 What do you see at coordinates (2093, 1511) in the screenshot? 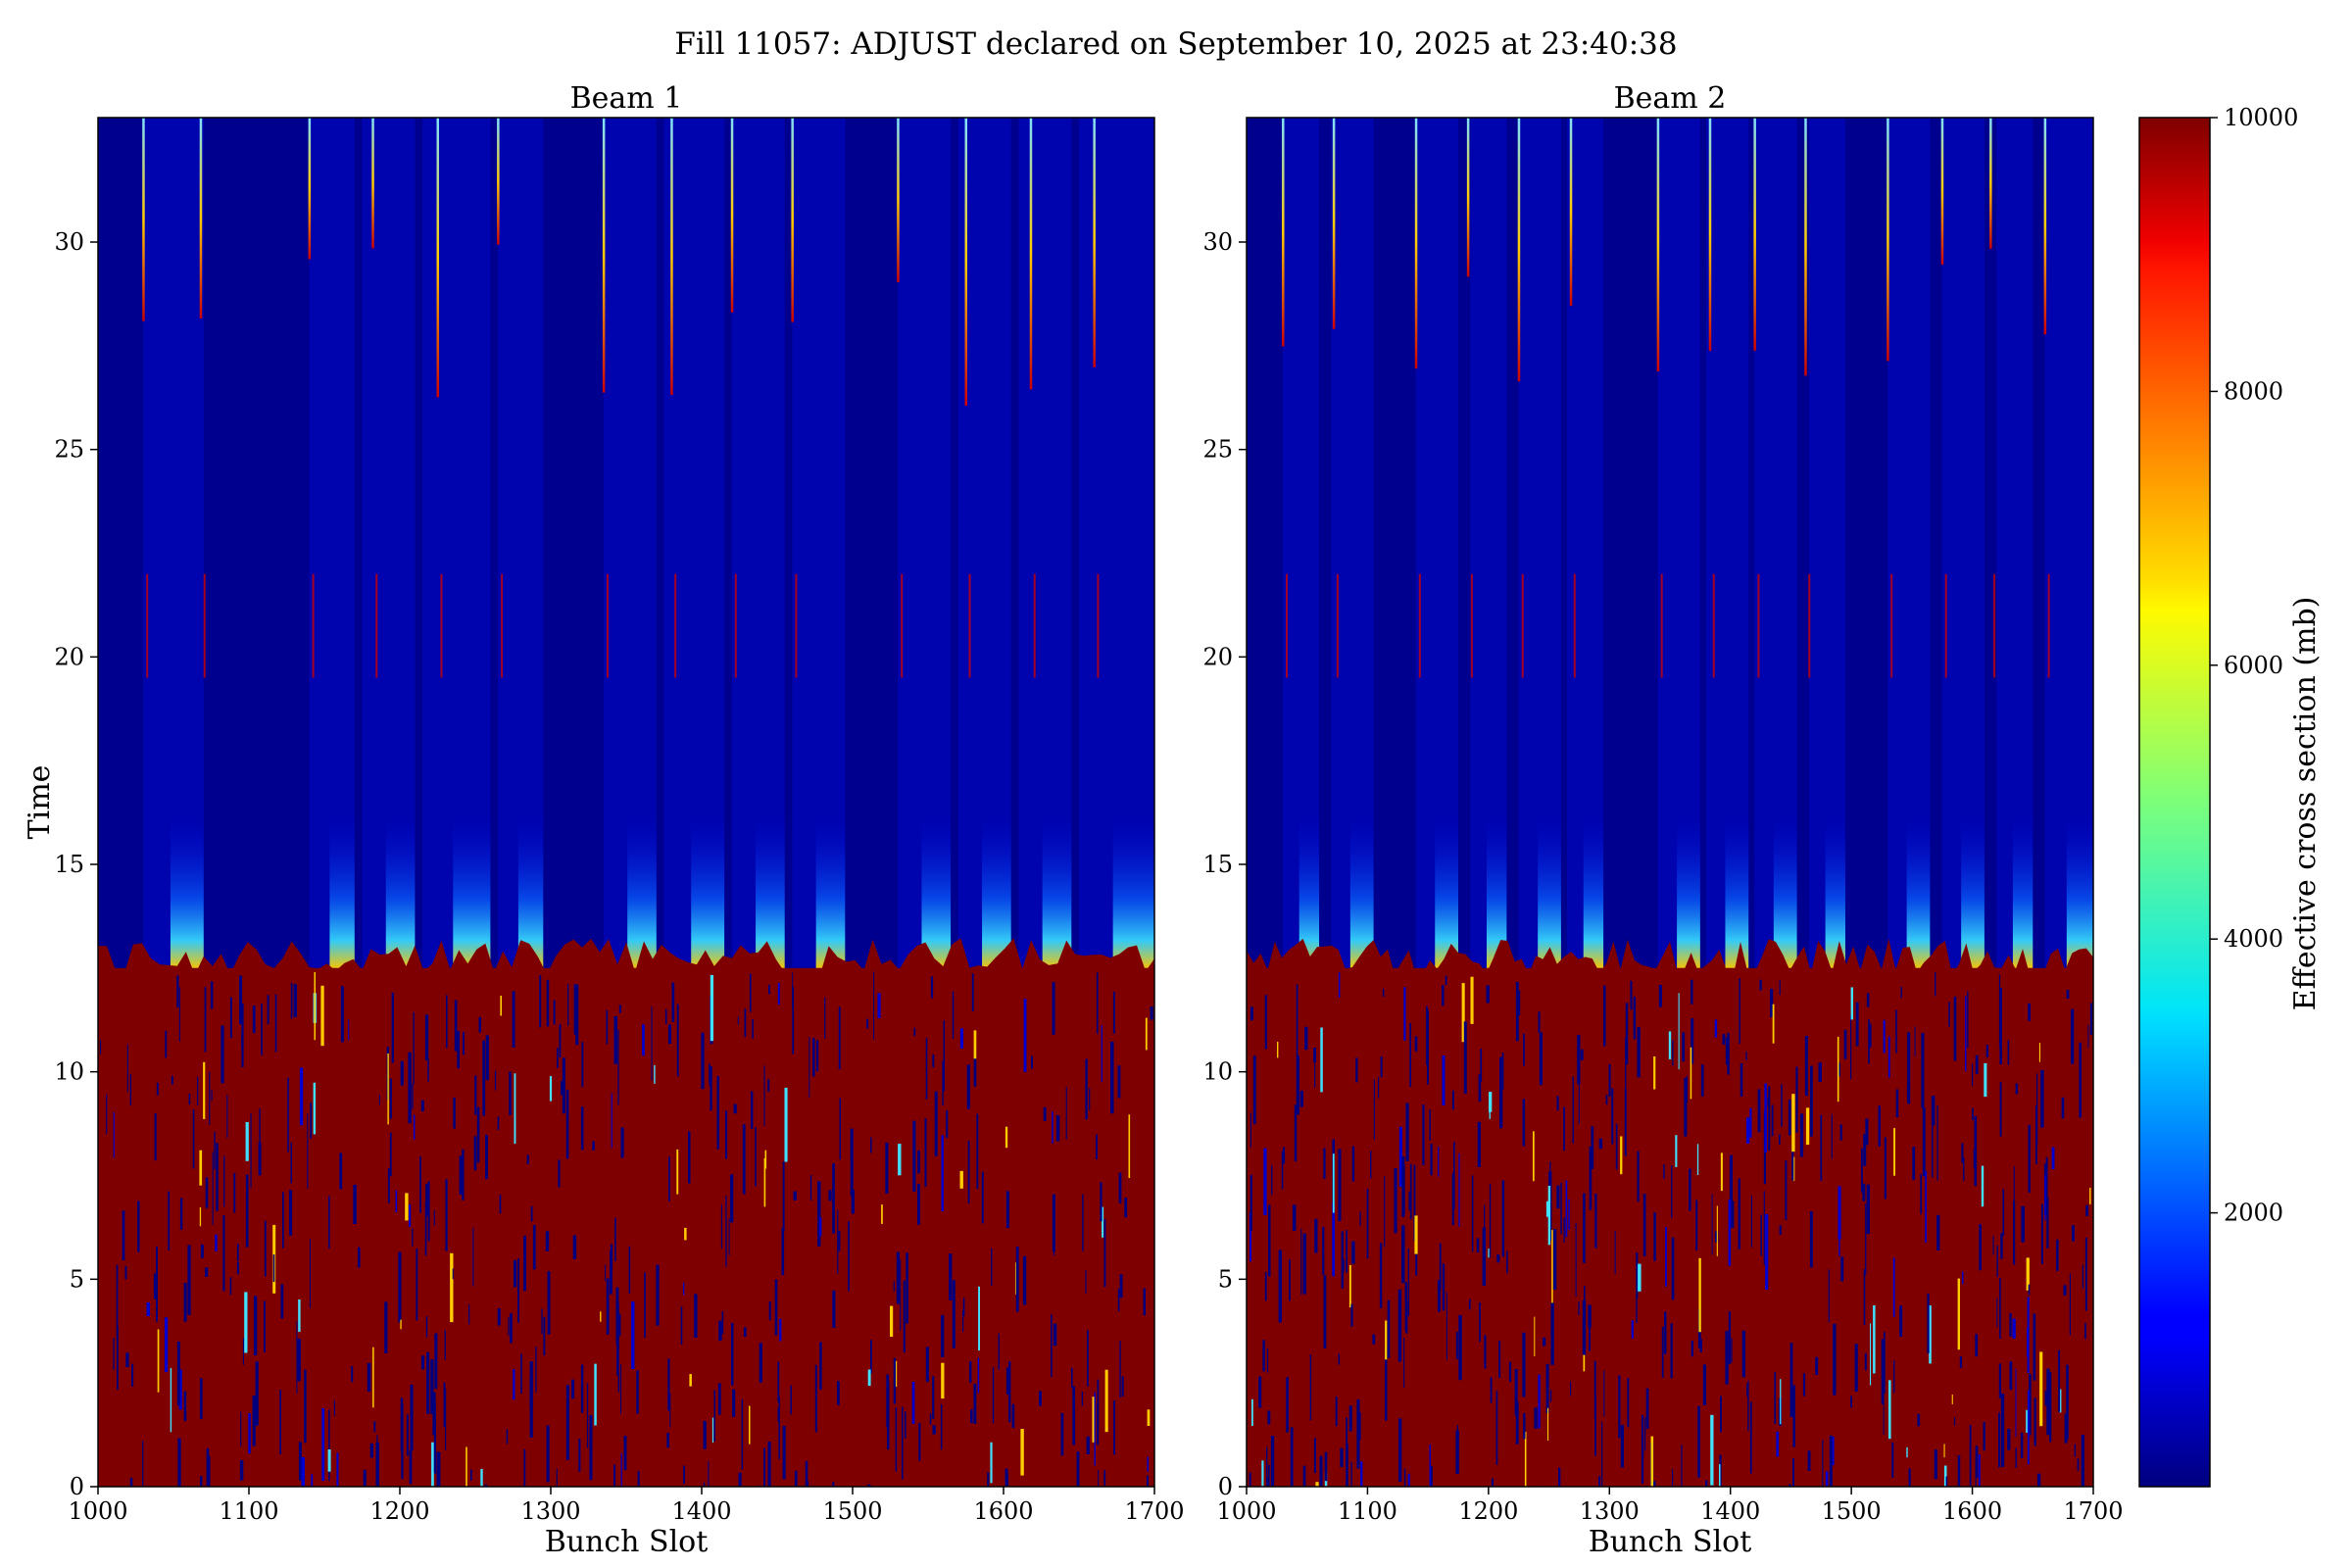
I see `x-tick-label: 1700` at bounding box center [2093, 1511].